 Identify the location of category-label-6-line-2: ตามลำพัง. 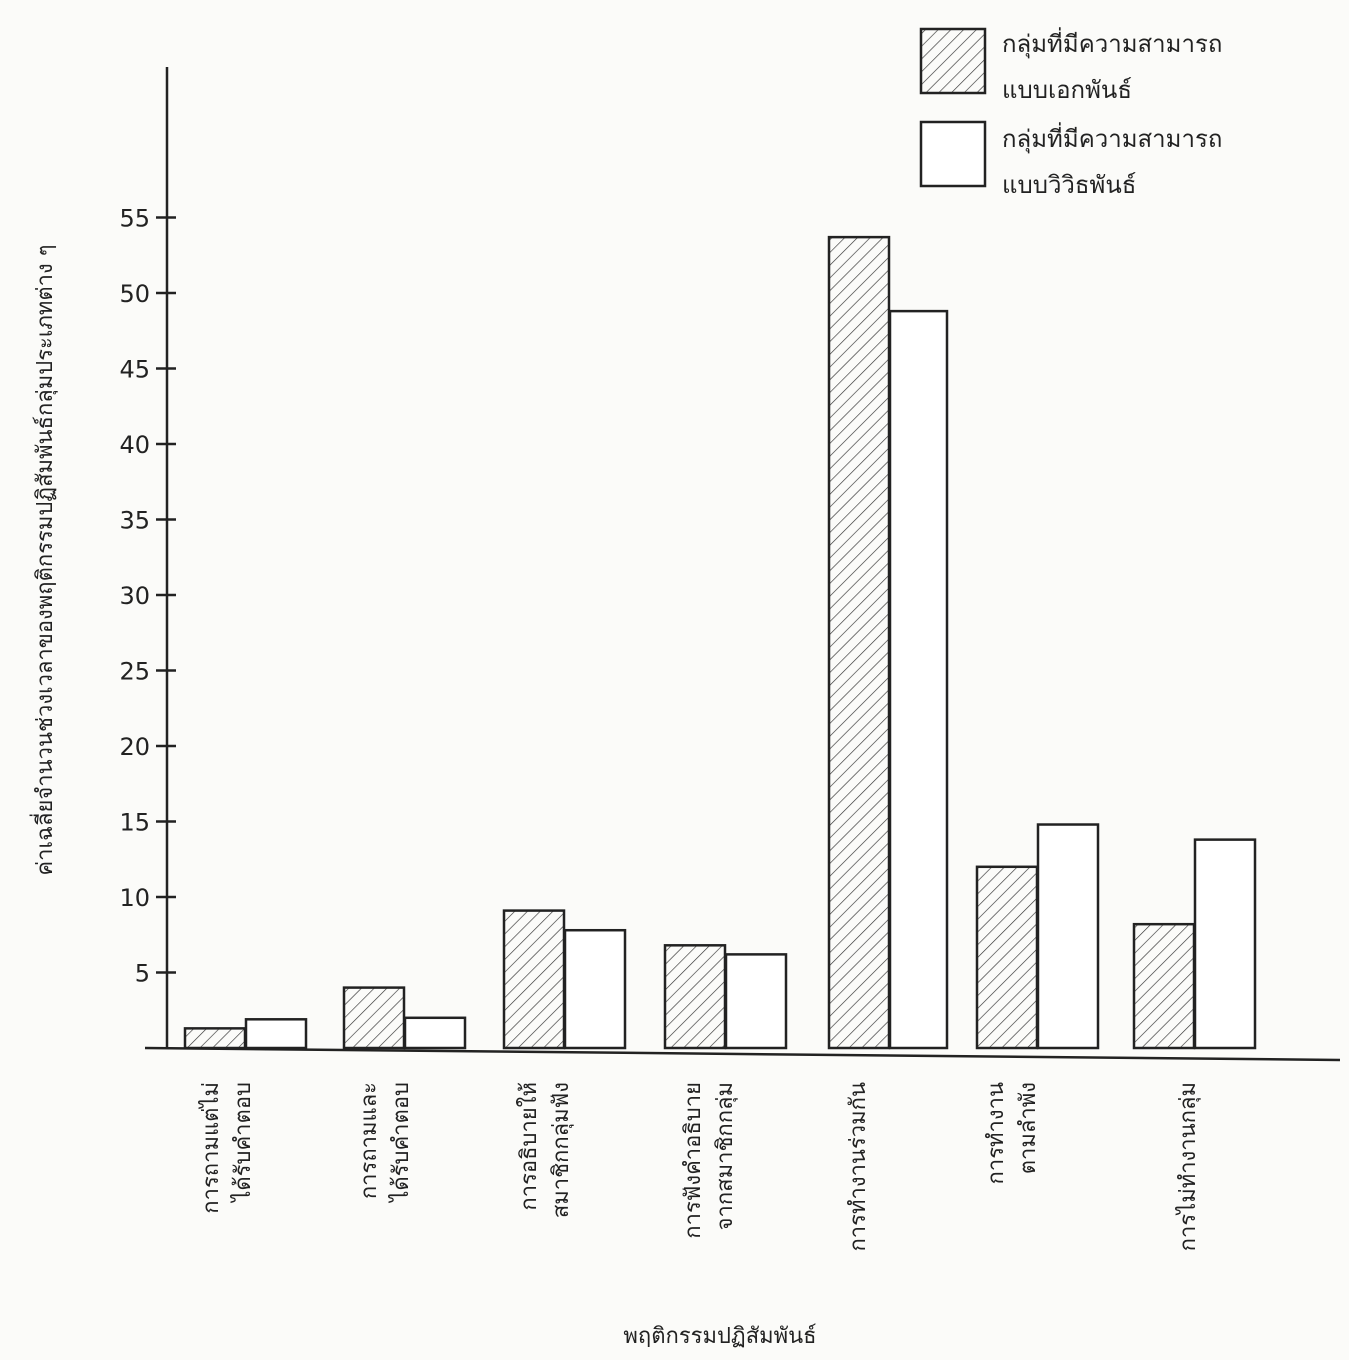
(1028, 1128).